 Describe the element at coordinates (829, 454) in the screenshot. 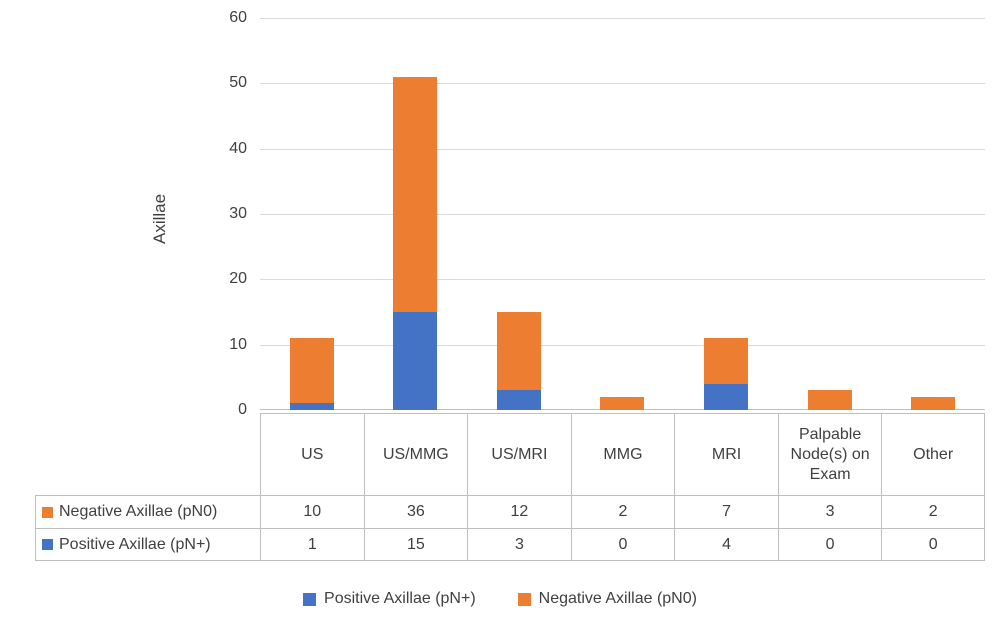

I see `category-header-cell: Palpable Node(s) on Exam` at that location.